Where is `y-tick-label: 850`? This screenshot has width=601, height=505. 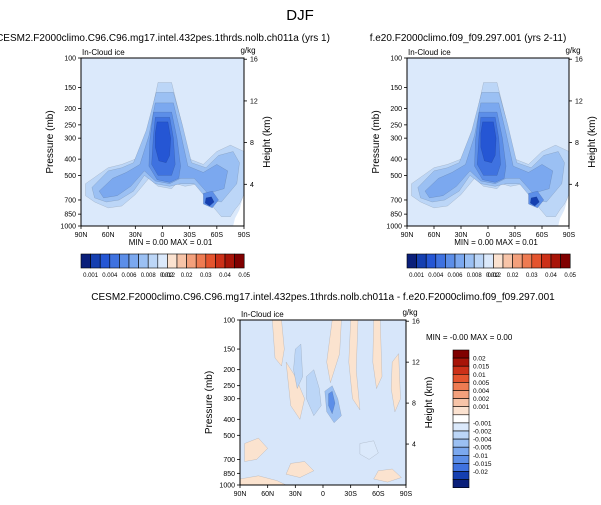
y-tick-label: 850 is located at coordinates (396, 215).